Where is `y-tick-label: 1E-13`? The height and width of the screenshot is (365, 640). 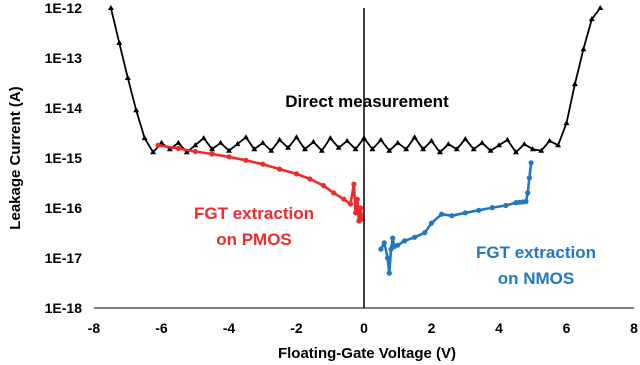
y-tick-label: 1E-13 is located at coordinates (64, 58).